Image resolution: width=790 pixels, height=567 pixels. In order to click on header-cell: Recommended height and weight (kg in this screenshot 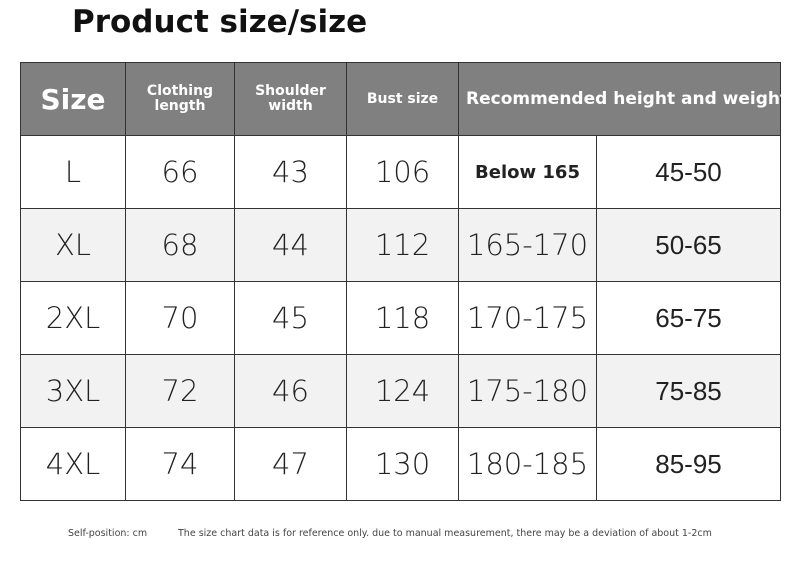, I will do `click(624, 99)`.